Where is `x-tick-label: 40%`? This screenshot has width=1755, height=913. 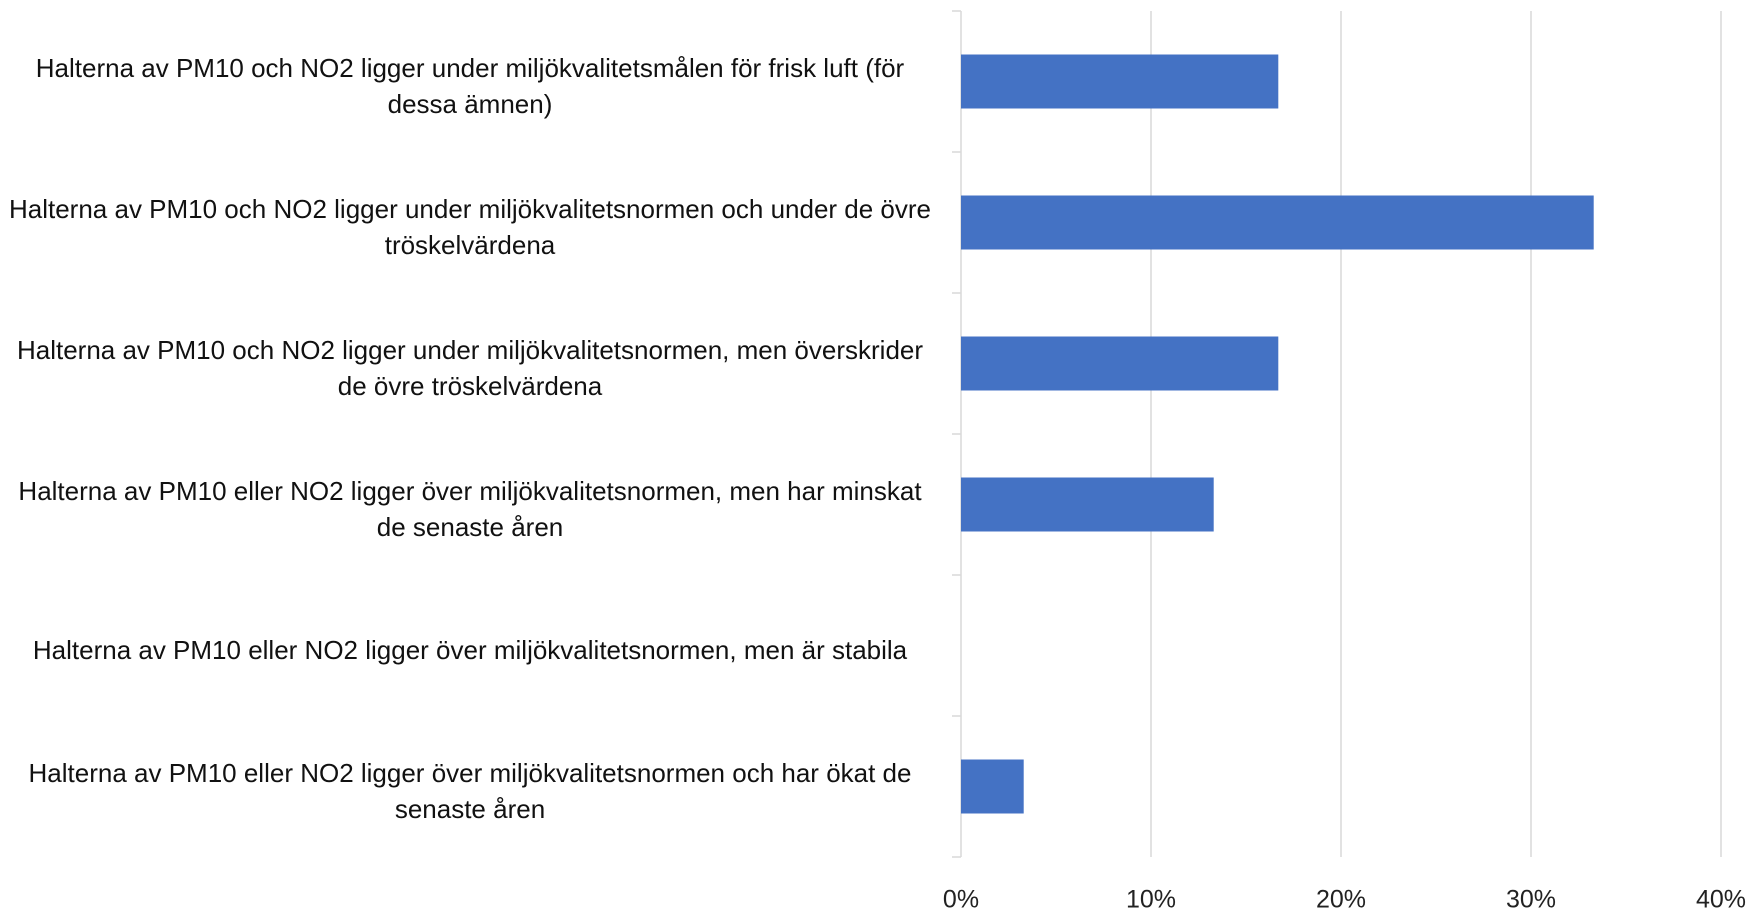
x-tick-label: 40% is located at coordinates (1721, 899).